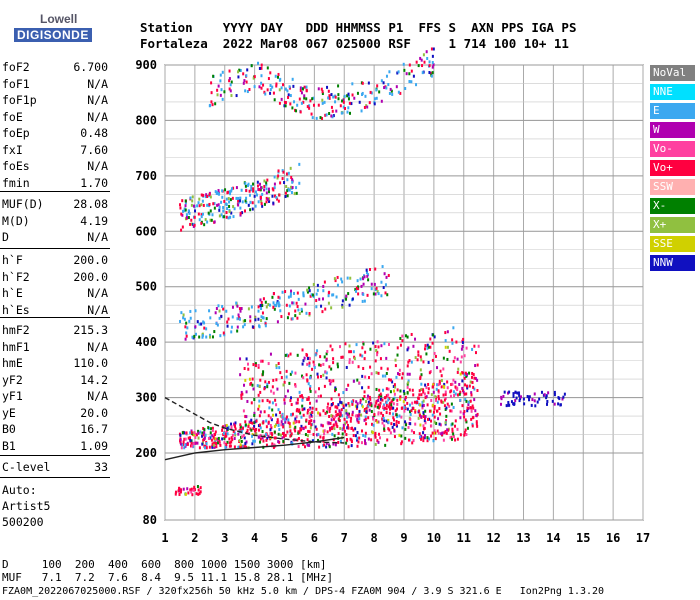  I want to click on param-row-hmf1: hmF1 N/A, so click(55, 348).